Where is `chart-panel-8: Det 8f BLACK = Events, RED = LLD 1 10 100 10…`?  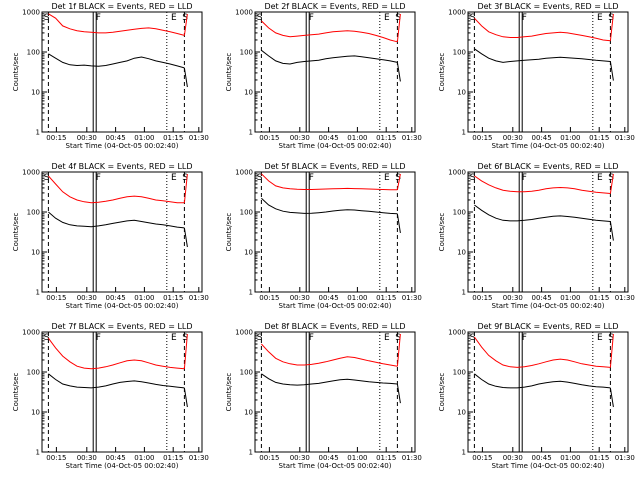 chart-panel-8: Det 8f BLACK = Events, RED = LLD 1 10 100 10… is located at coordinates (323, 396).